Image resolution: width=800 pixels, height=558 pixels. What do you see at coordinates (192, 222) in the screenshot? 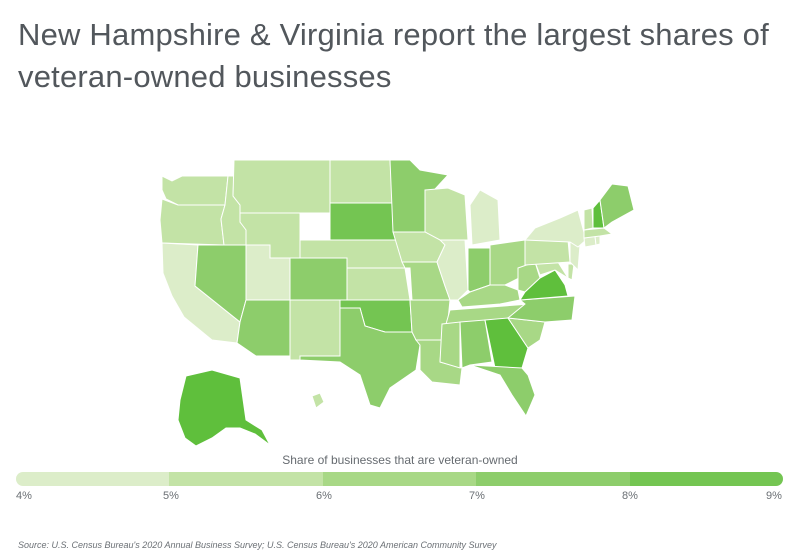
I see `state-oregon` at bounding box center [192, 222].